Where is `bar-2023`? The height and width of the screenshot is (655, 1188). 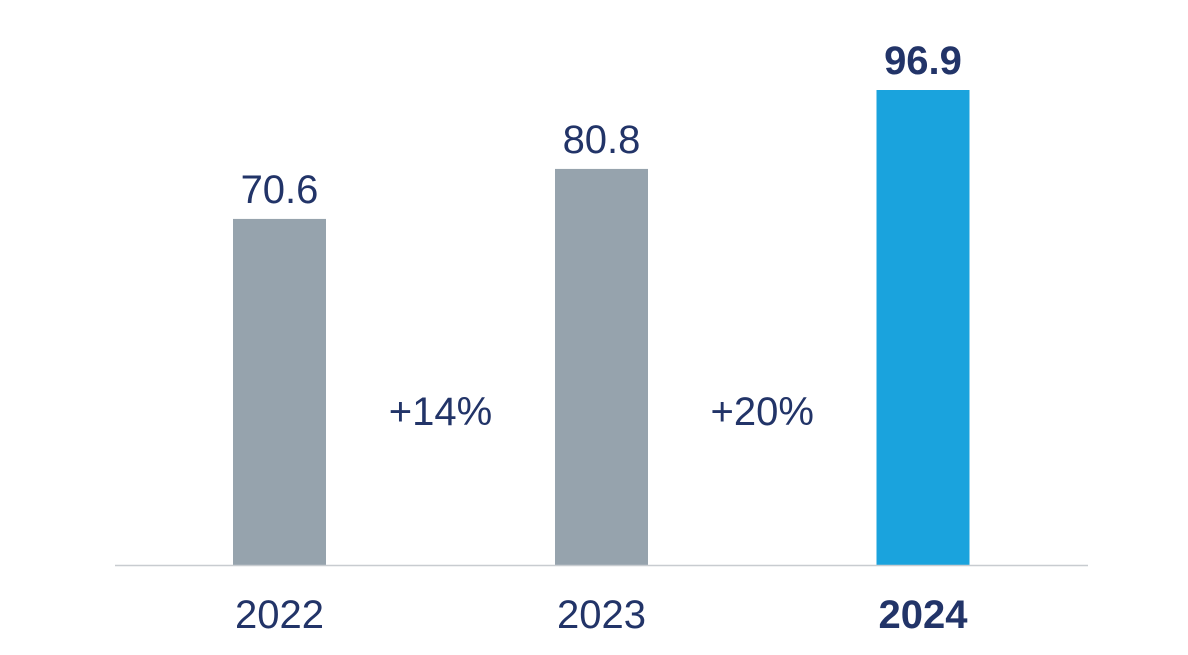
bar-2023 is located at coordinates (601, 366).